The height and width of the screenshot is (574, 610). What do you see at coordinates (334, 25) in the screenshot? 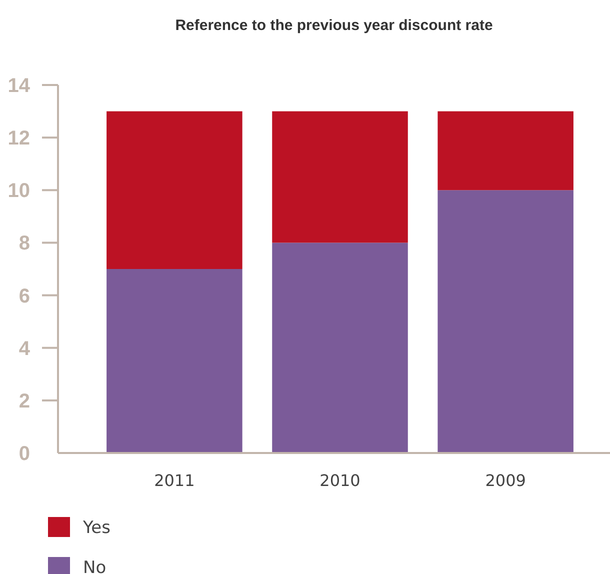
I see `chart-title: Reference to the previous year discount rate` at bounding box center [334, 25].